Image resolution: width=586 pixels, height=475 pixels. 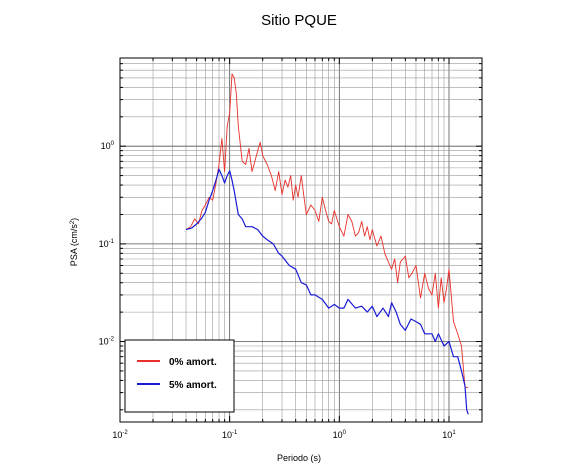 I want to click on y-tick-label: 10-1, so click(x=107, y=244).